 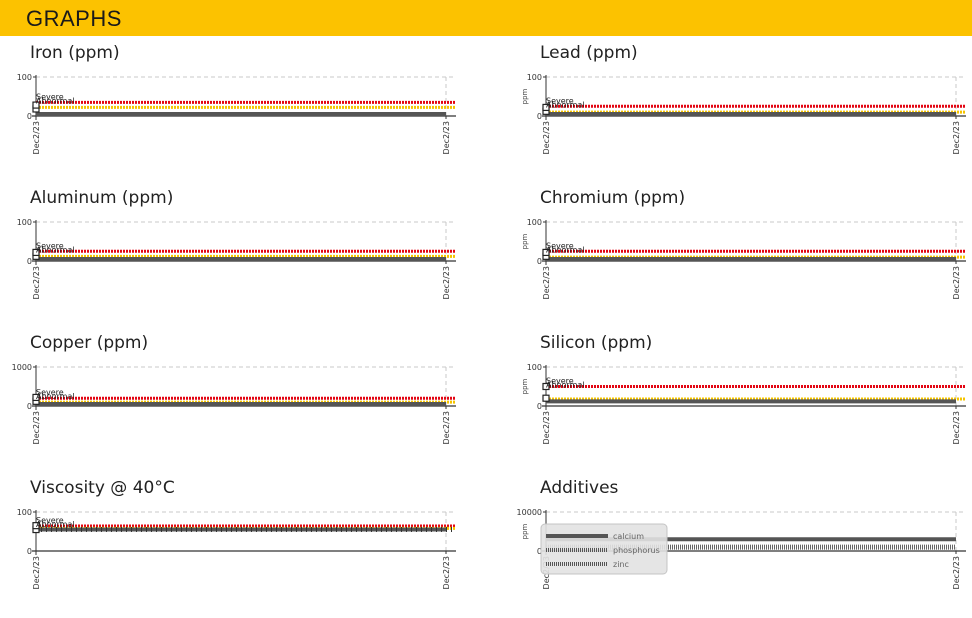 I want to click on chart-legend: calcium phosphorus zinc, so click(x=604, y=549).